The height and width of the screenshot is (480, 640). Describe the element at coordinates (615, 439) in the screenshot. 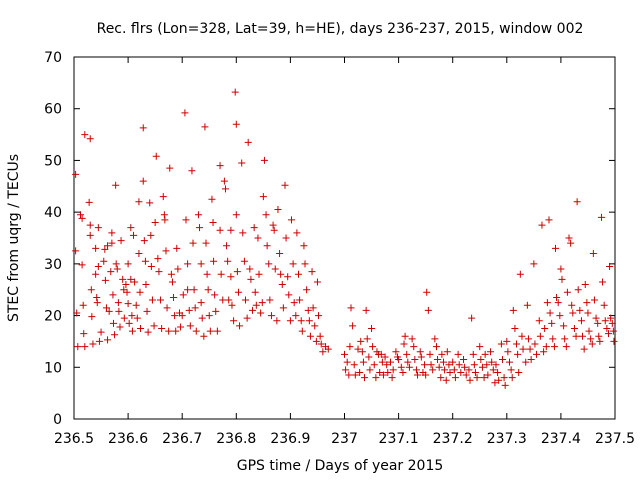

I see `x-tick-label: 237.5` at that location.